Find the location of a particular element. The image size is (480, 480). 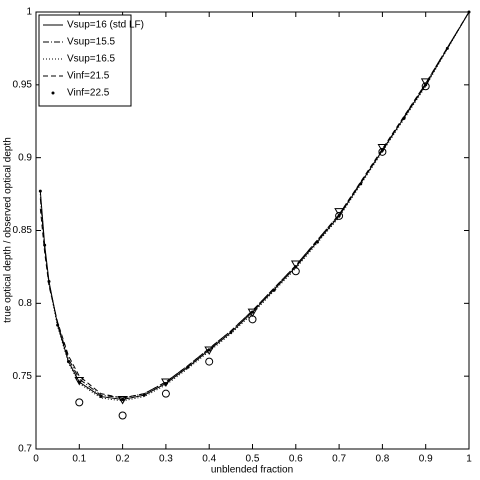

legend-swatch is located at coordinates (53, 93).